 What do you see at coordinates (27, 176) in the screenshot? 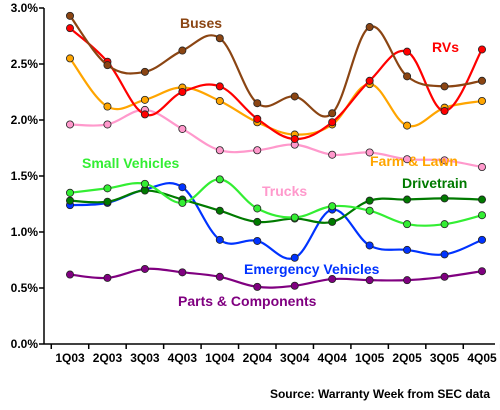
I see `y-axis-ticks: 0.0% 0.5% 1.0% 1.5% 2.0% 2.5% 3.0%` at bounding box center [27, 176].